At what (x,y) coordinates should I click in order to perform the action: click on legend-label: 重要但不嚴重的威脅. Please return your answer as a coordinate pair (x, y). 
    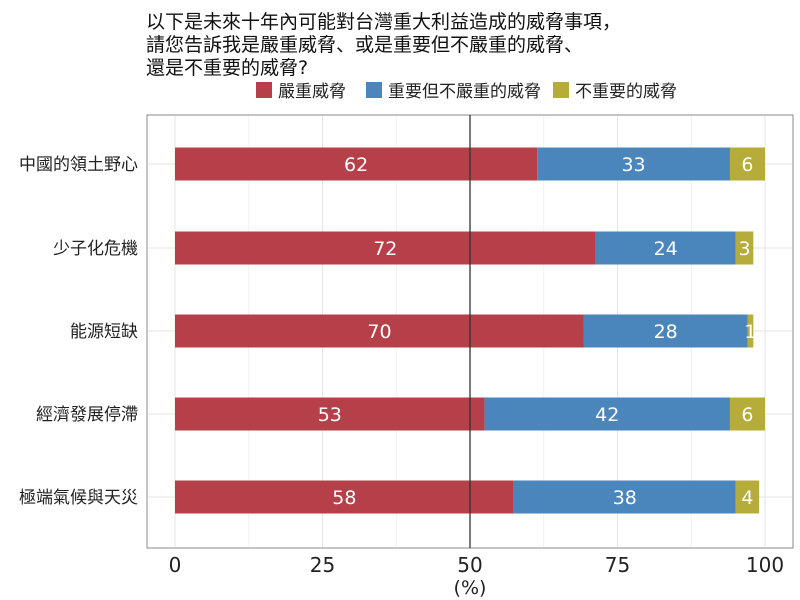
    Looking at the image, I should click on (464, 92).